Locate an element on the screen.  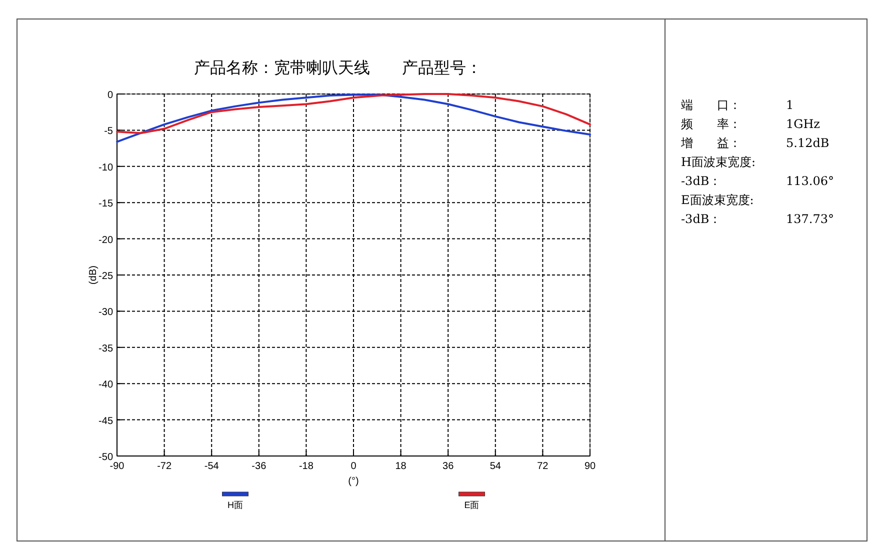
text: H面波束宽度: is located at coordinates (718, 162).